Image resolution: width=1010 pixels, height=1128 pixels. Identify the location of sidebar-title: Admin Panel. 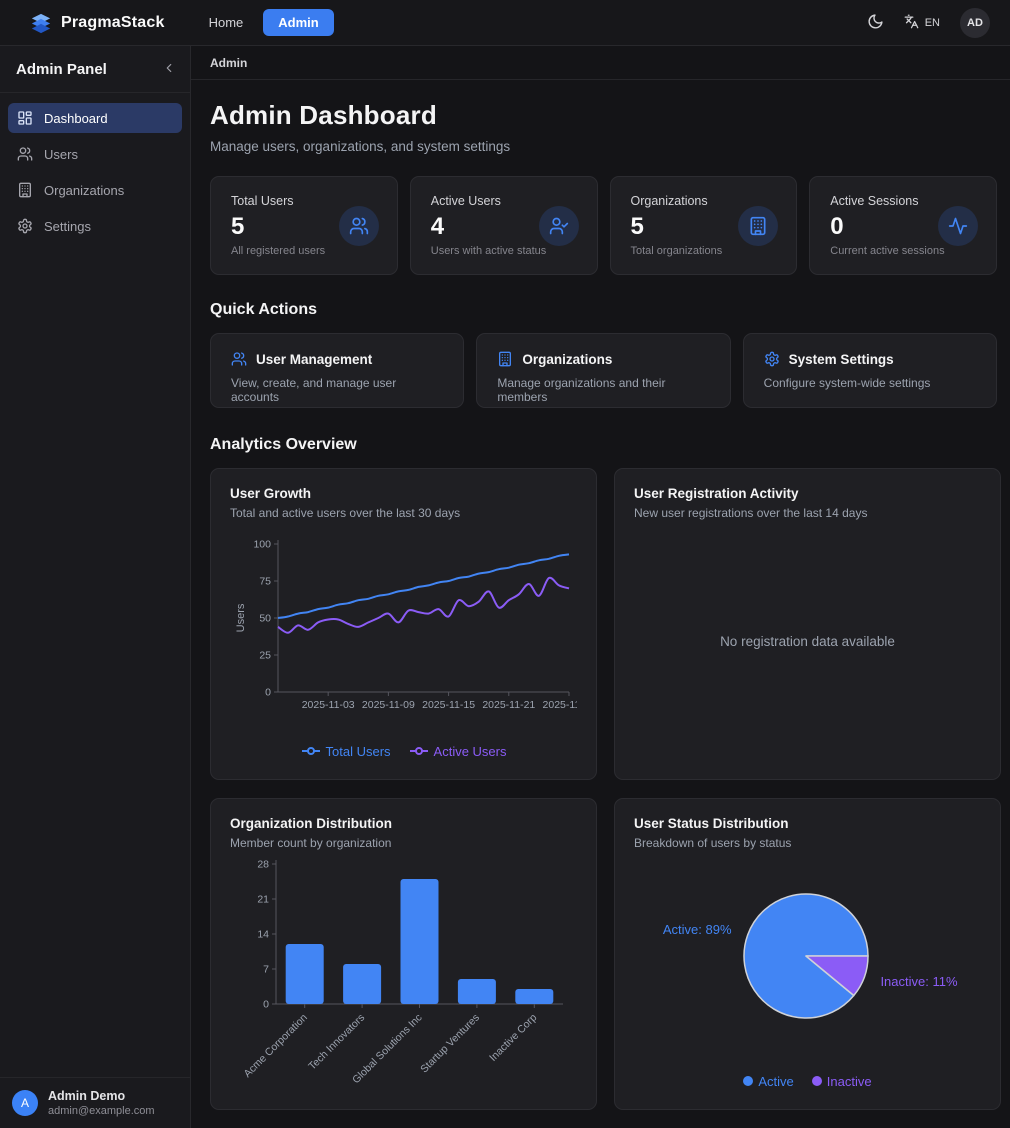
(61, 69).